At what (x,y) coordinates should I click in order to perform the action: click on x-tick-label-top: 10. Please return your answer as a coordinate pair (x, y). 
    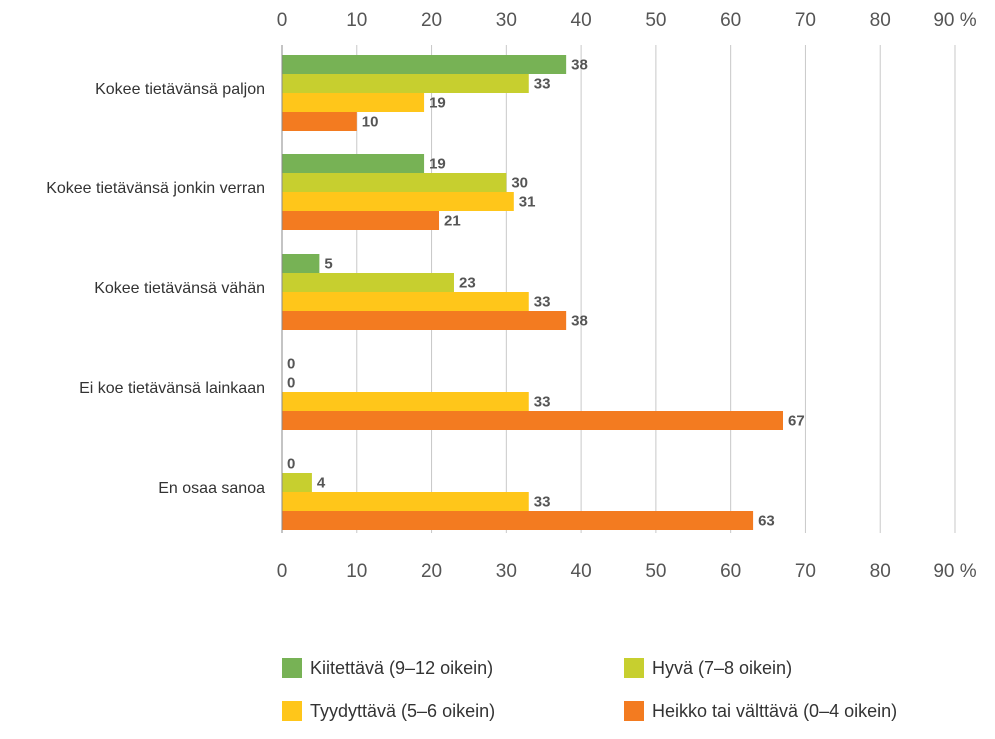
    Looking at the image, I should click on (356, 20).